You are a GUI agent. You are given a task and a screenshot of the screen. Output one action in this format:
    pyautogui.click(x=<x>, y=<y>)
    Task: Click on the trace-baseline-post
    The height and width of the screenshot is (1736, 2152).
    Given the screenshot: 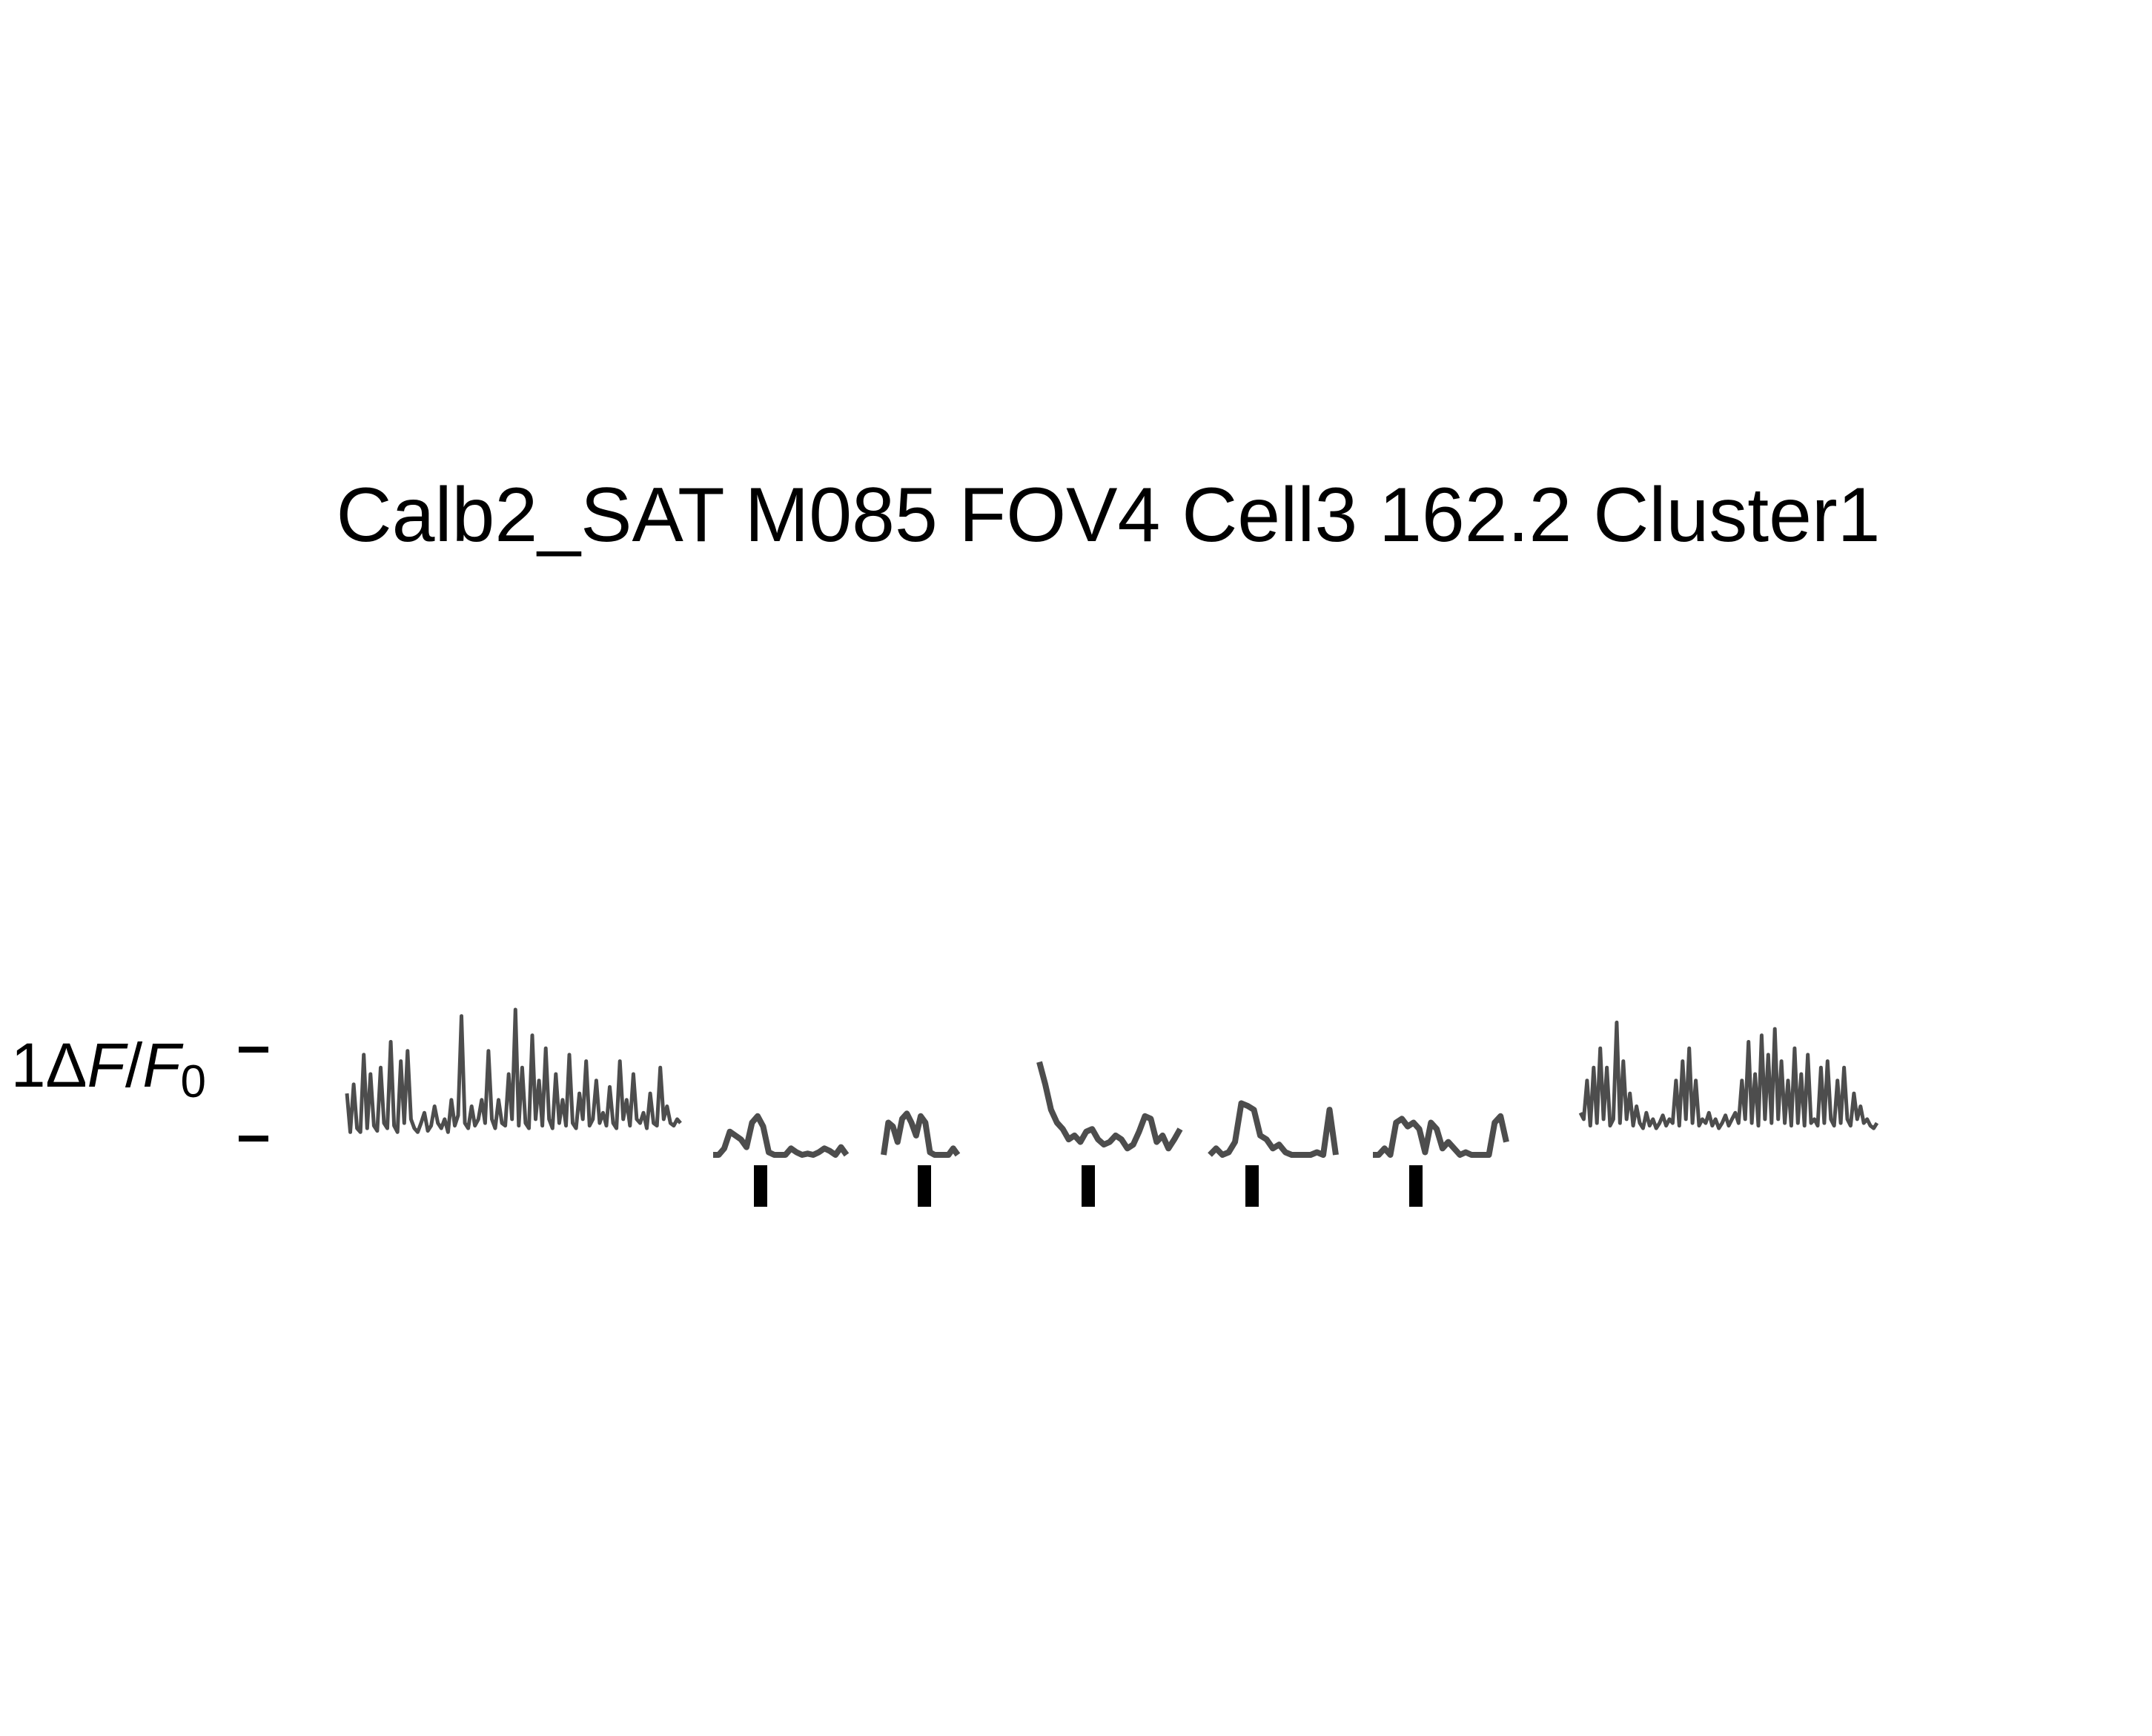 What is the action you would take?
    pyautogui.click(x=1728, y=1075)
    